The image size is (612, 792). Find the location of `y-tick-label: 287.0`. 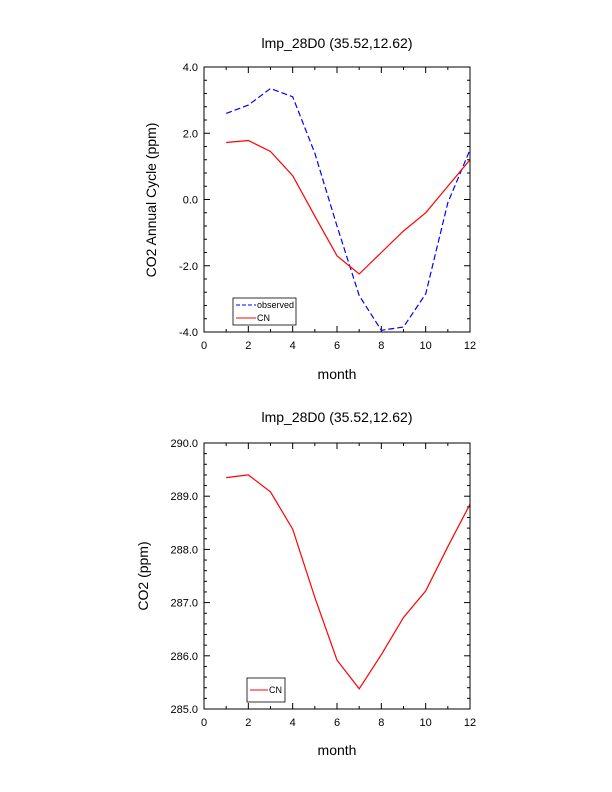

y-tick-label: 287.0 is located at coordinates (184, 604).